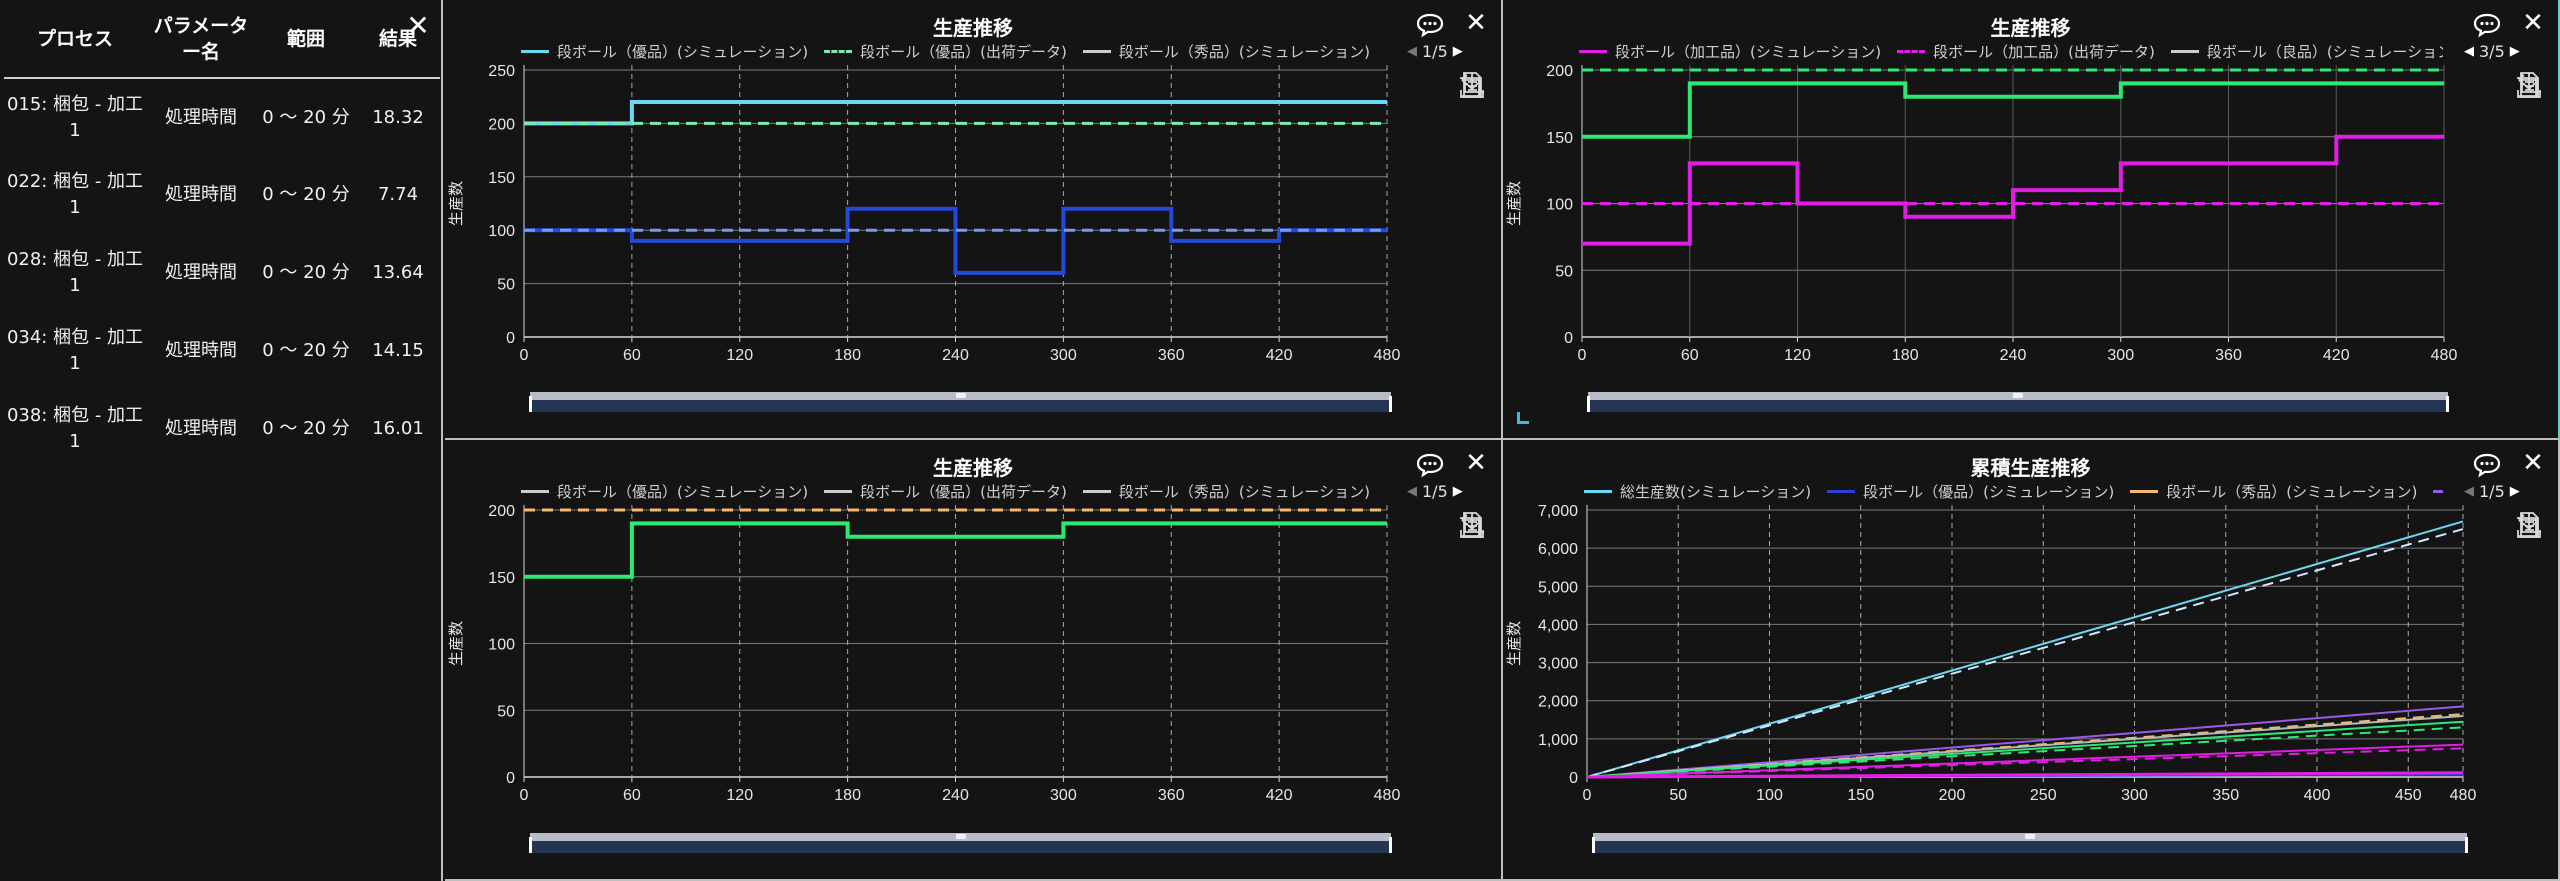 This screenshot has width=2560, height=881. I want to click on x-tick-label: 350, so click(2225, 795).